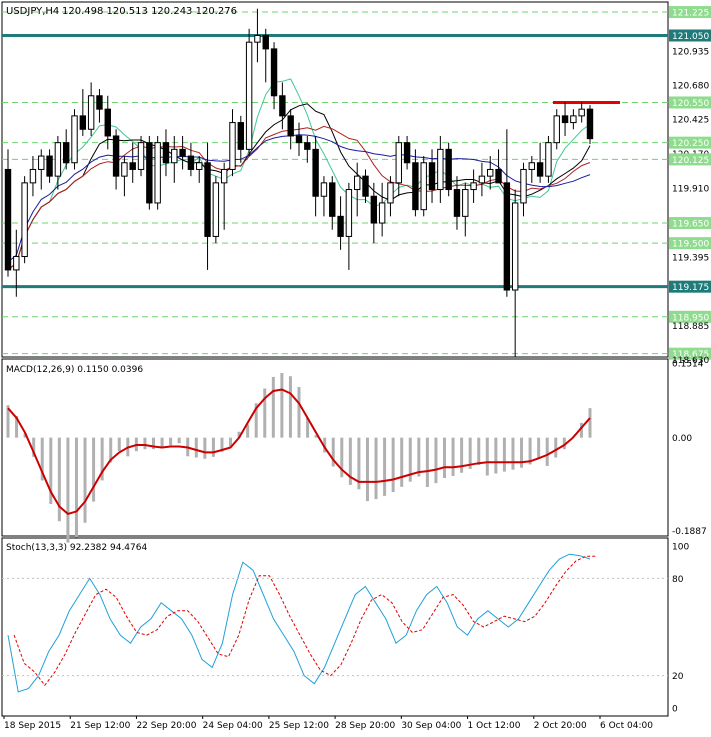  Describe the element at coordinates (100, 726) in the screenshot. I see `time-tick-label: 21 Sep 12:00` at that location.